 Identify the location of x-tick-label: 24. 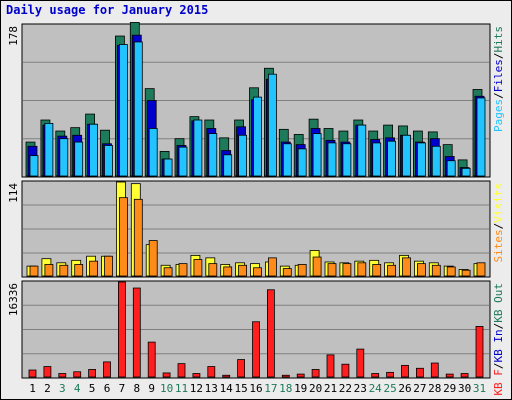
(376, 388).